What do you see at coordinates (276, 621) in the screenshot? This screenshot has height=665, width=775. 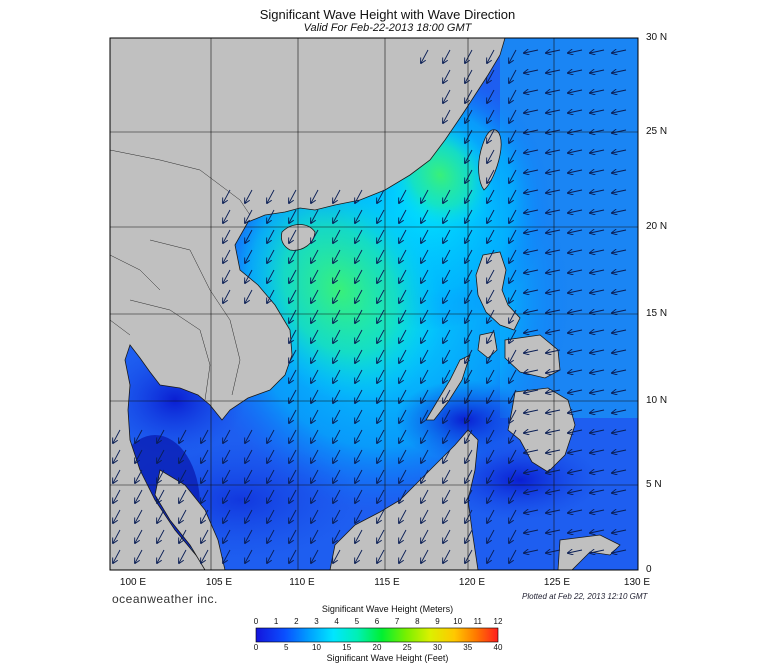 I see `meter-tick-label: 1` at bounding box center [276, 621].